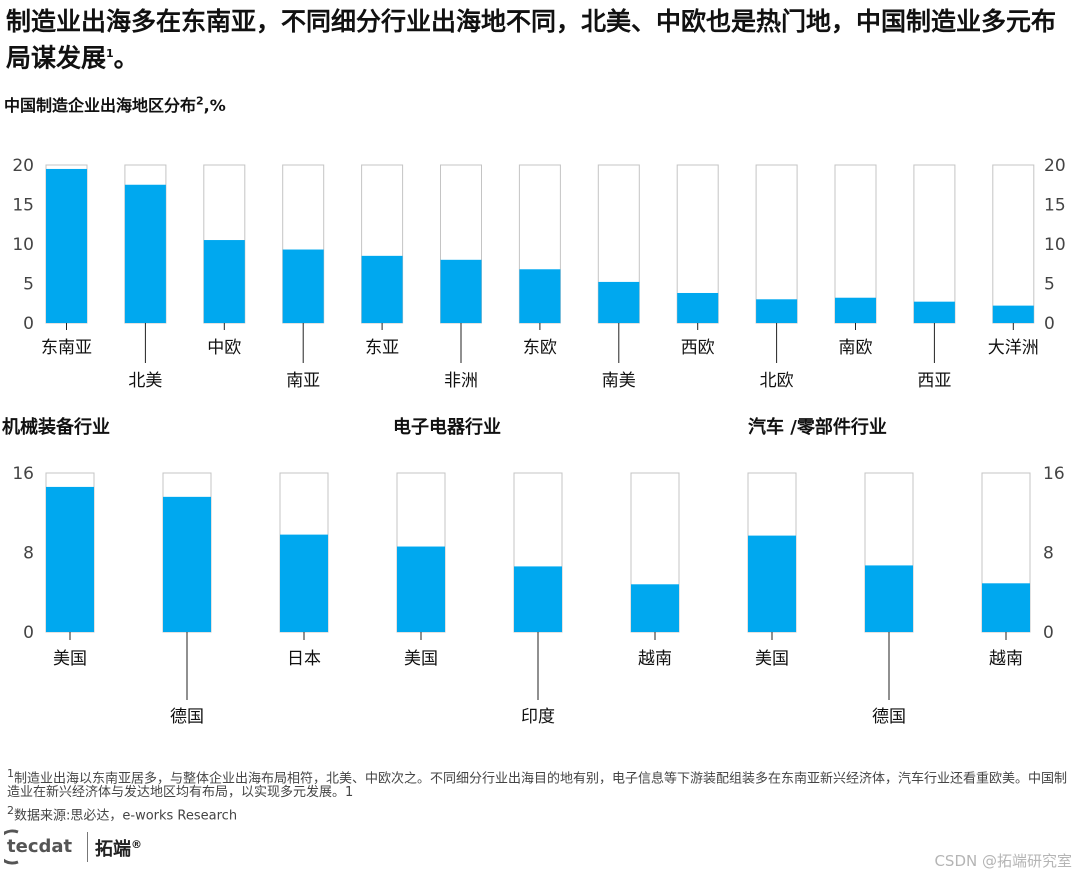 This screenshot has width=1080, height=877. What do you see at coordinates (540, 348) in the screenshot?
I see `category-label: 东欧` at bounding box center [540, 348].